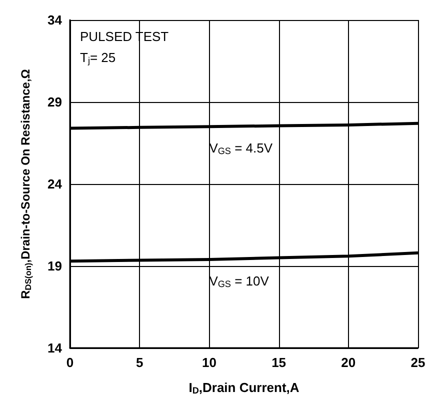  Describe the element at coordinates (55, 102) in the screenshot. I see `y-tick-label: 29` at that location.